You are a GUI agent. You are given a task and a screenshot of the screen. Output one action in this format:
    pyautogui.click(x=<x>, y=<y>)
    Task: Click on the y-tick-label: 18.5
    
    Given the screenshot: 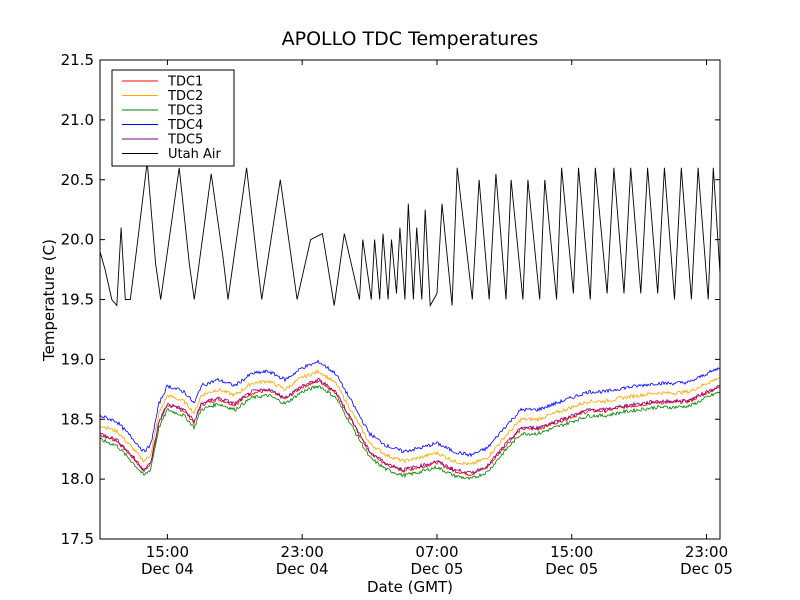 What is the action you would take?
    pyautogui.click(x=77, y=419)
    